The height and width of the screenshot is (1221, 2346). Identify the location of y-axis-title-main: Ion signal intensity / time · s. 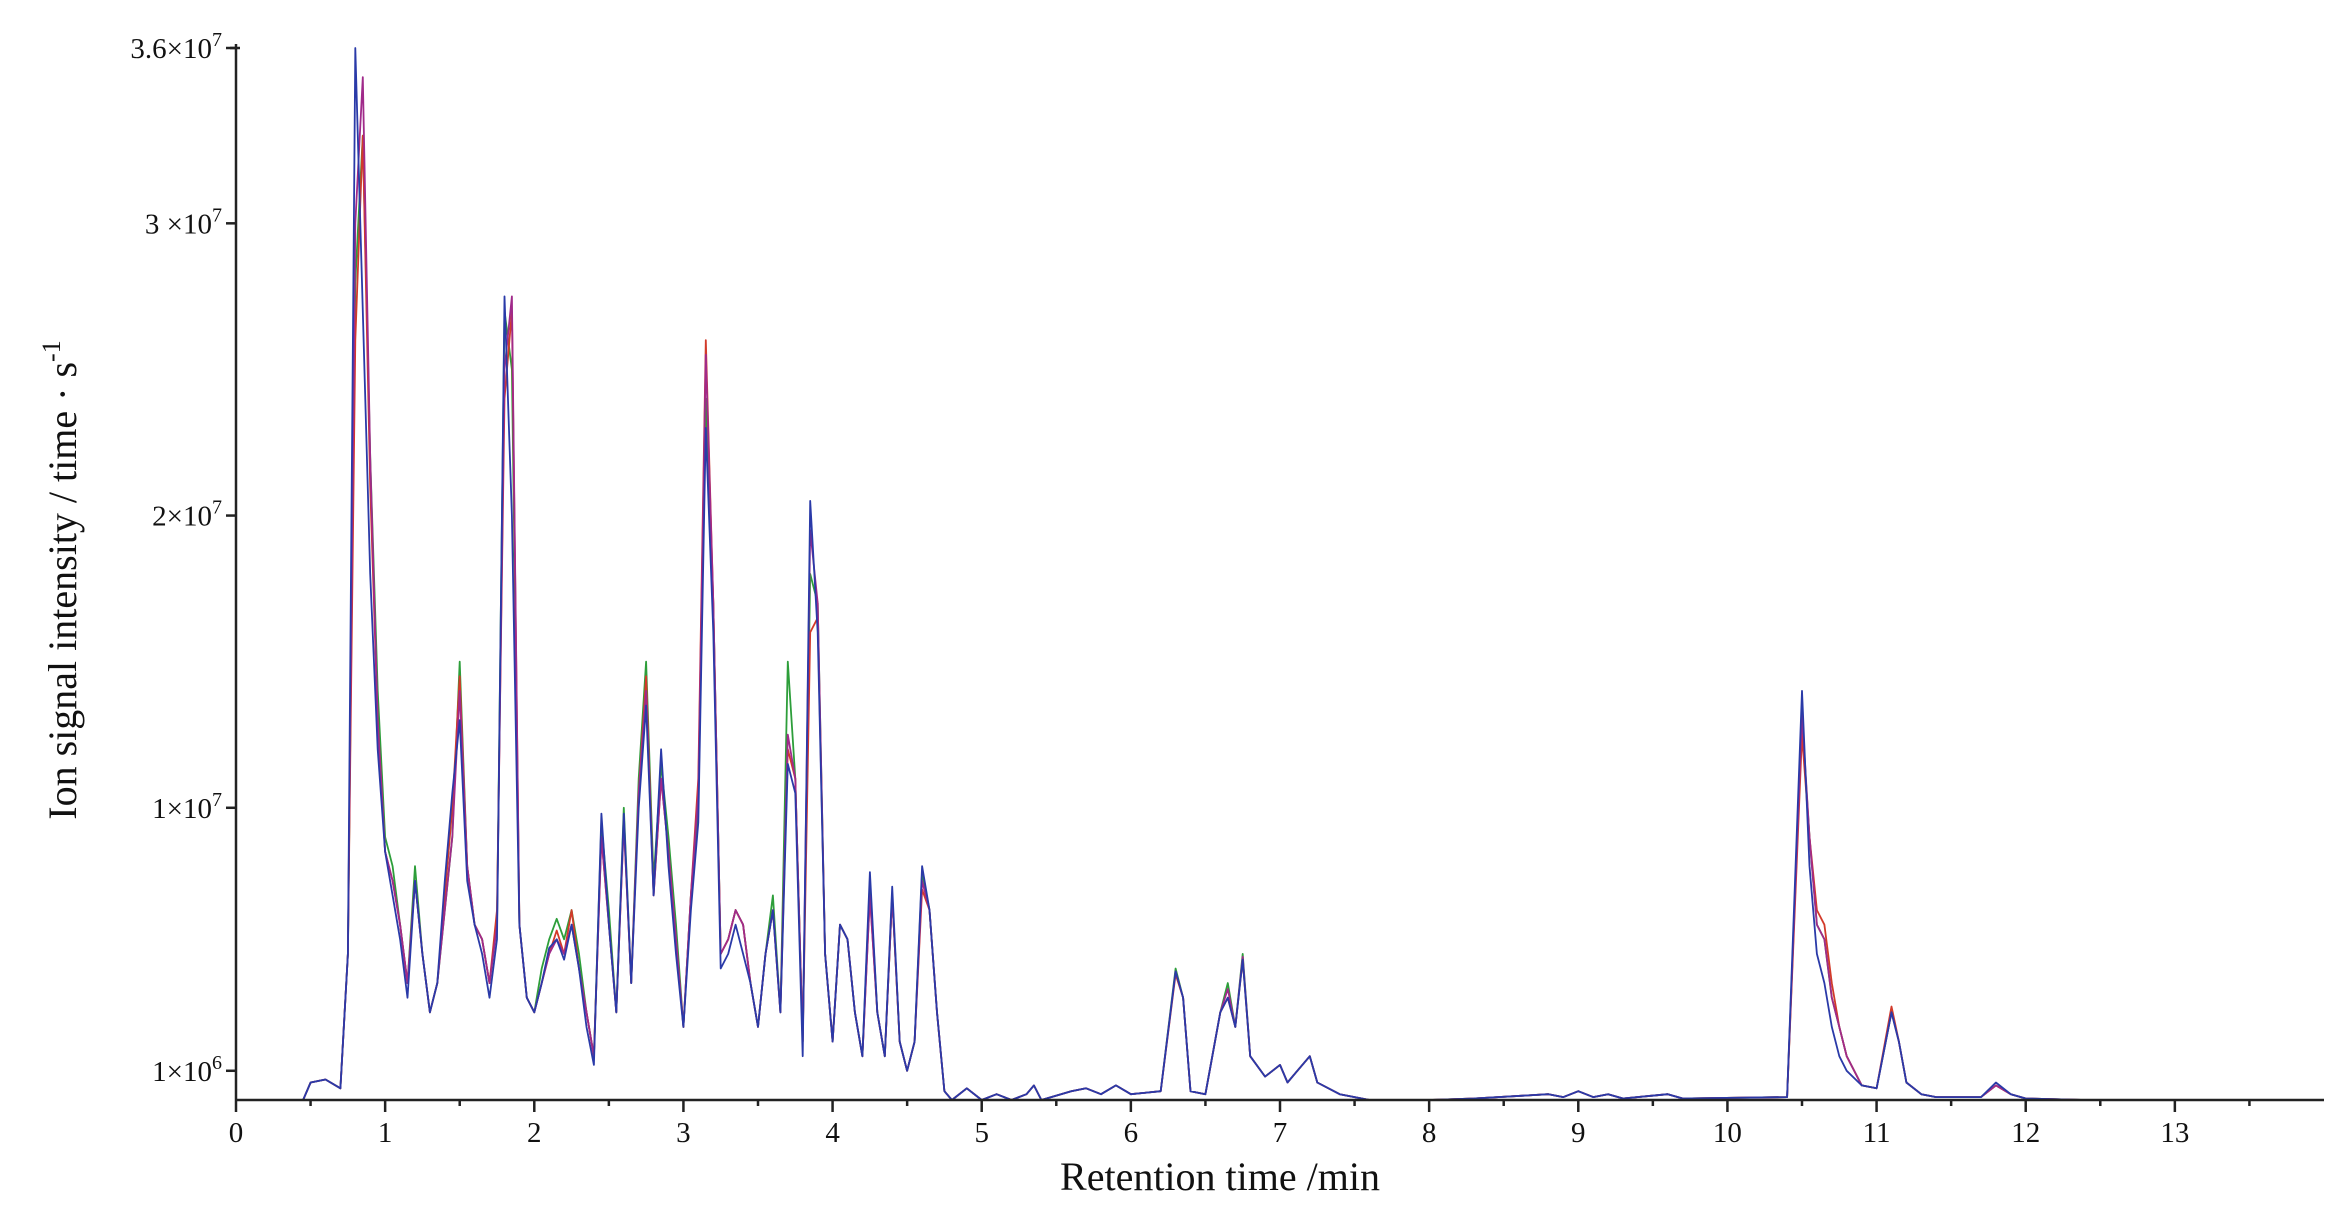
(62, 591).